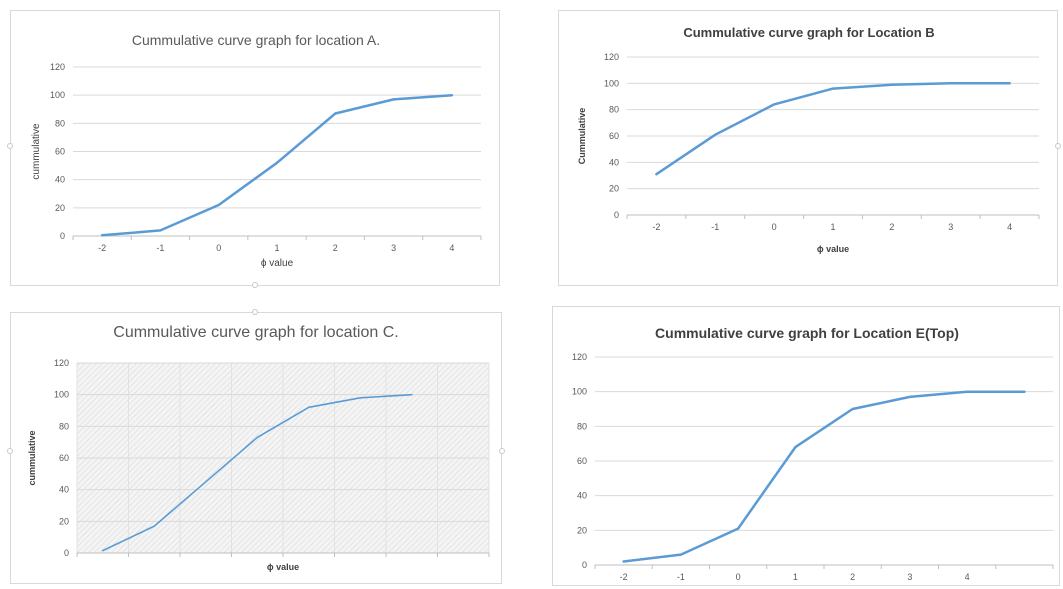  What do you see at coordinates (256, 40) in the screenshot?
I see `chart-title: Cummulative curve graph for location A.` at bounding box center [256, 40].